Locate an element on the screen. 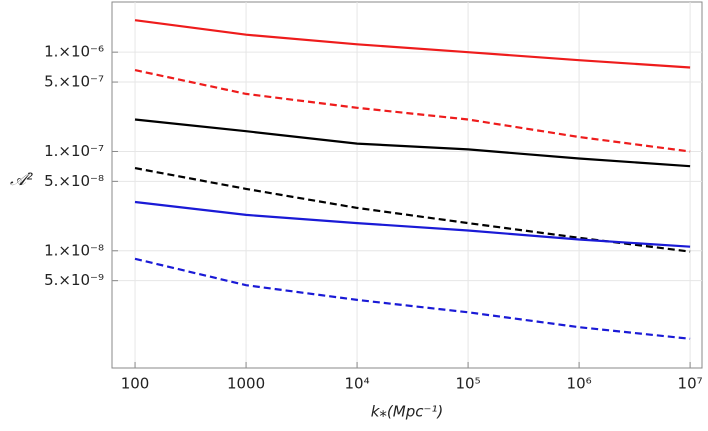 Image resolution: width=708 pixels, height=431 pixels. x-tick-label: 100 is located at coordinates (135, 384).